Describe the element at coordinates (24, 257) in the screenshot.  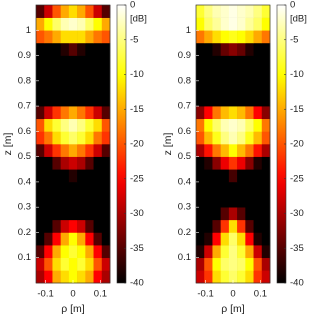
I see `y-tick-label: 0.1` at that location.